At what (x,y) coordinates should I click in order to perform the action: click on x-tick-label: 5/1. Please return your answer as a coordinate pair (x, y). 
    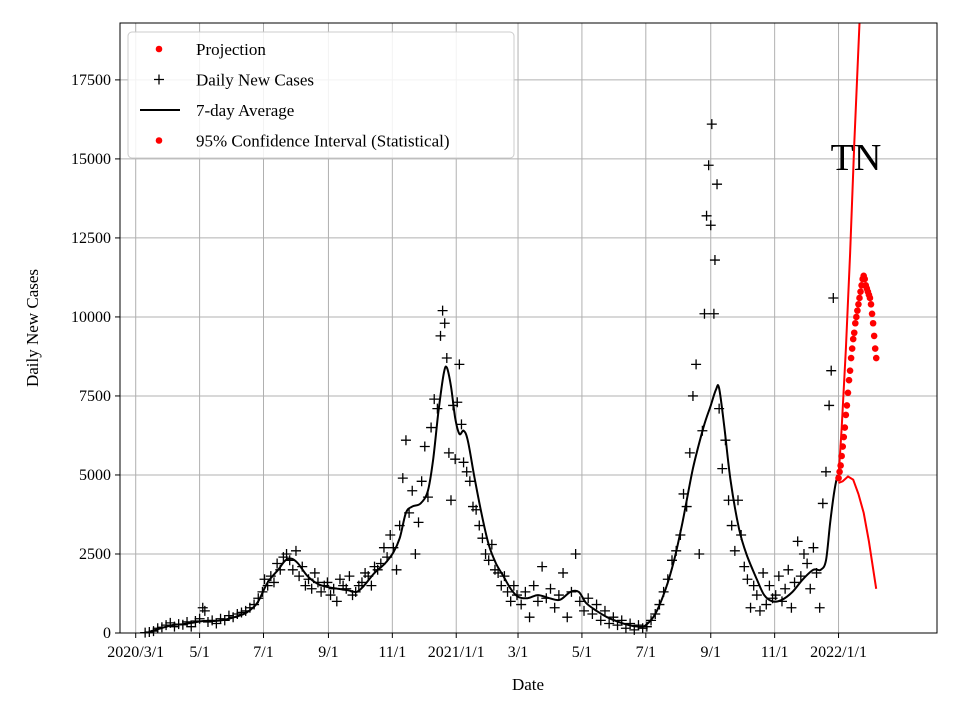
    Looking at the image, I should click on (199, 652).